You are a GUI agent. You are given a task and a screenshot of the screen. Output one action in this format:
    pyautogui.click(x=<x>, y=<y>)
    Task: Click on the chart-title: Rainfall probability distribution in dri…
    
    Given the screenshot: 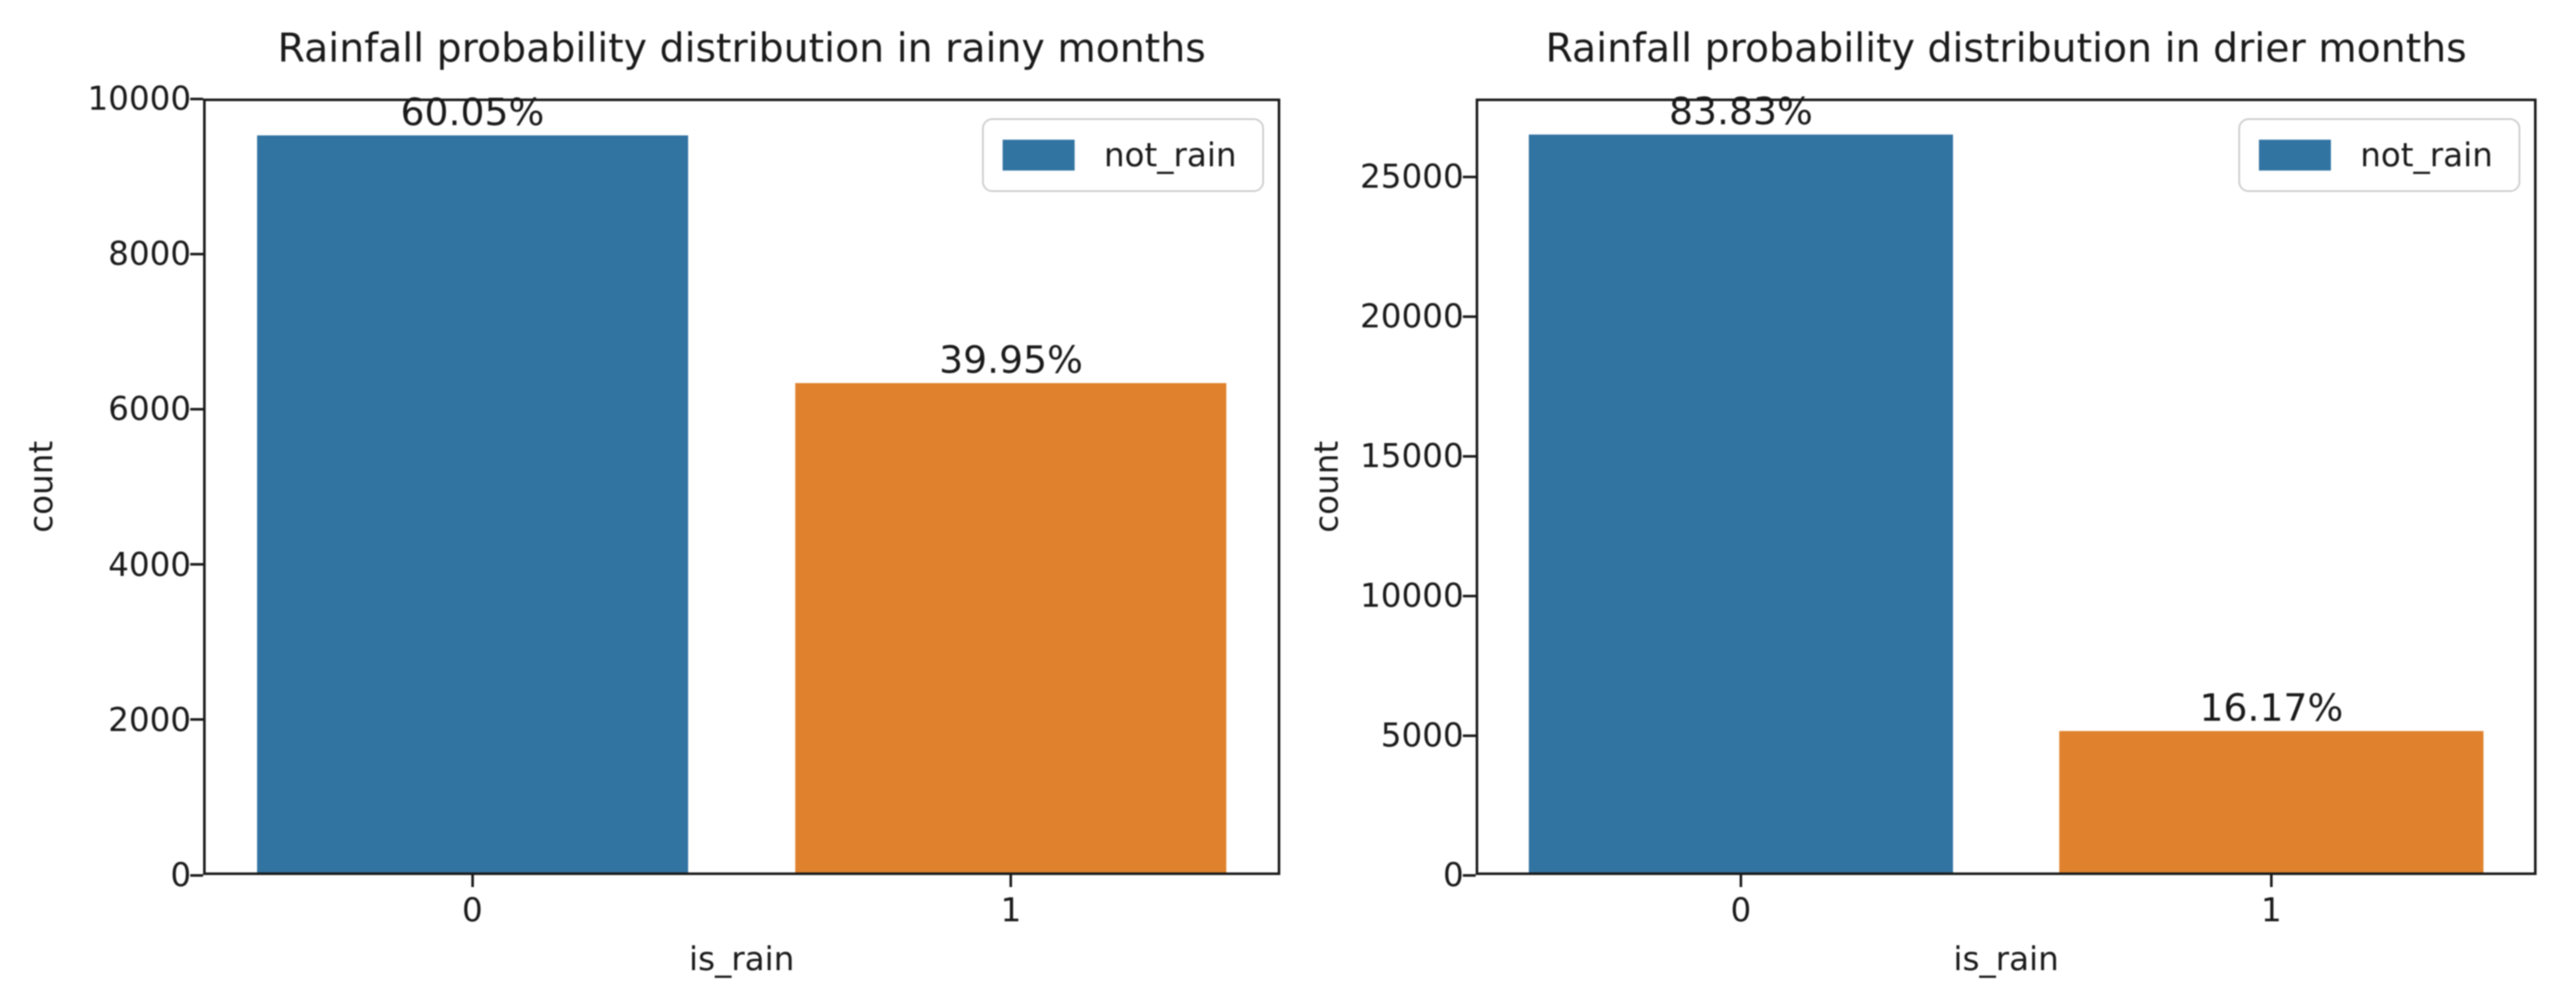 What is the action you would take?
    pyautogui.click(x=2006, y=48)
    